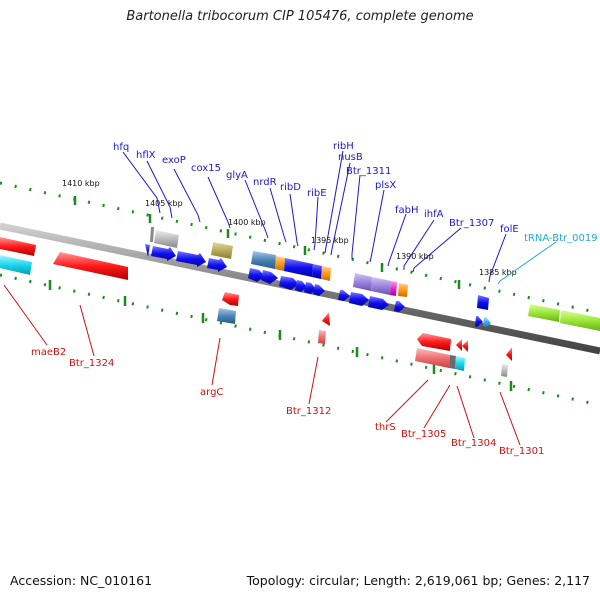 The image size is (600, 600). Describe the element at coordinates (81, 580) in the screenshot. I see `accession-text: Accession: NC_010161` at that location.